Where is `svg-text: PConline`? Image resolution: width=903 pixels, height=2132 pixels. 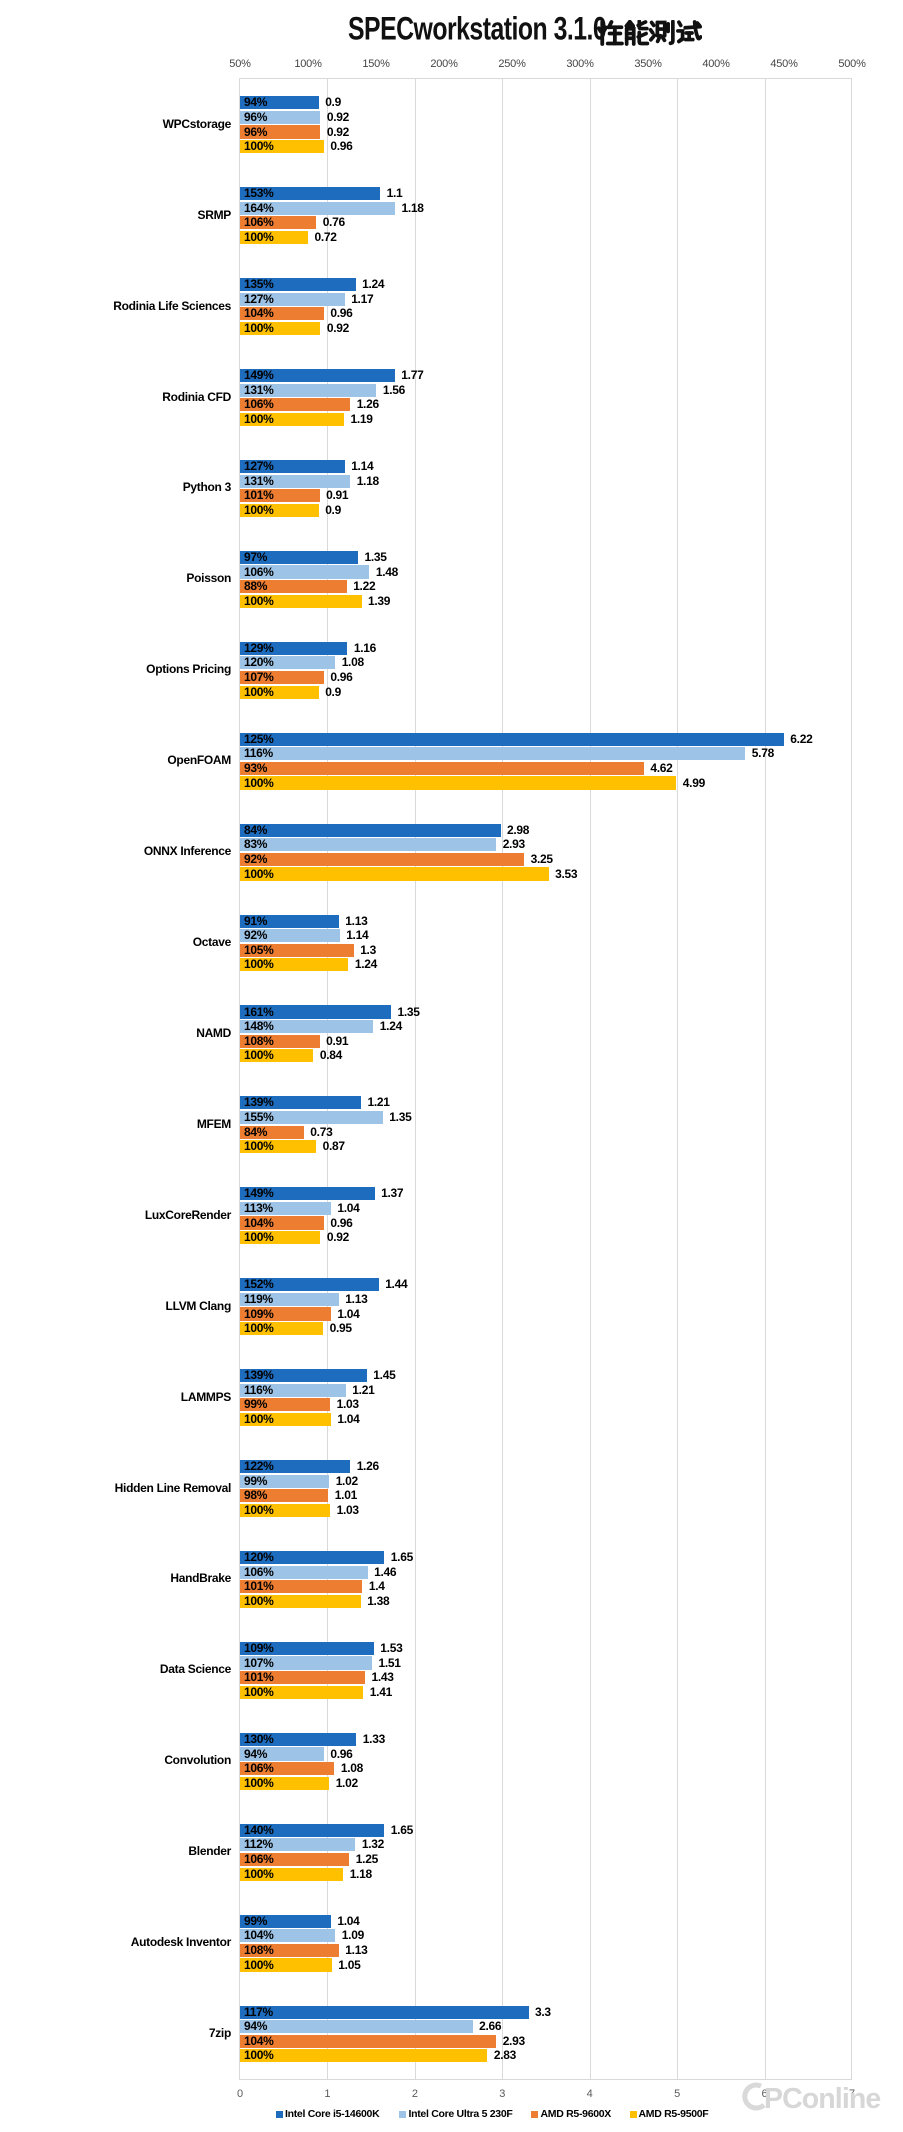
svg-text: PConline is located at coordinates (822, 2099).